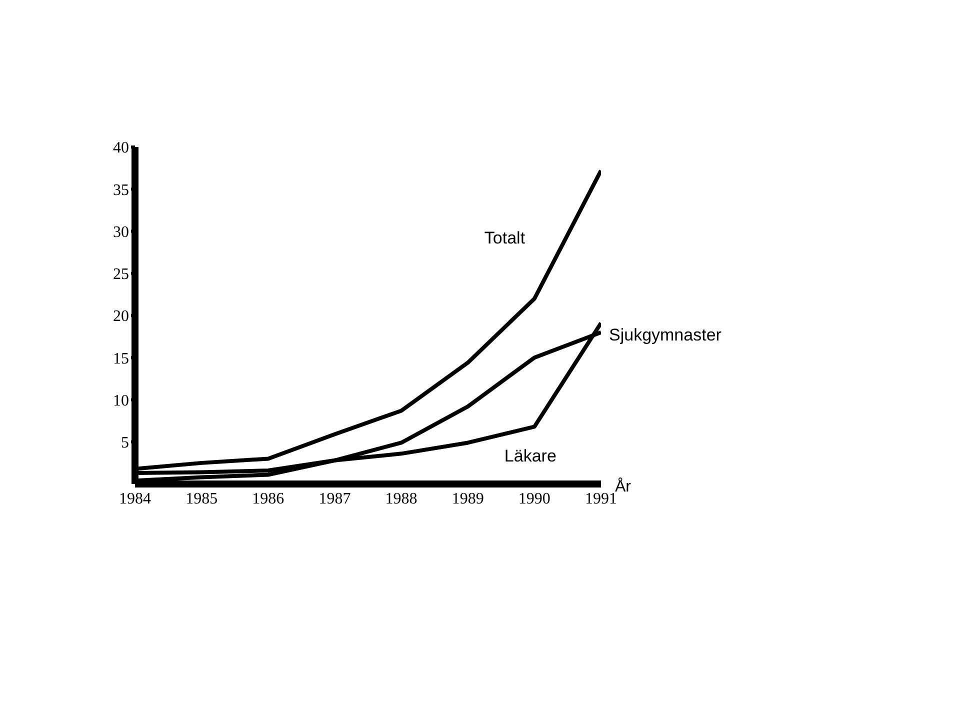 This screenshot has width=954, height=715. Describe the element at coordinates (468, 499) in the screenshot. I see `x-tick-label: 1989` at that location.